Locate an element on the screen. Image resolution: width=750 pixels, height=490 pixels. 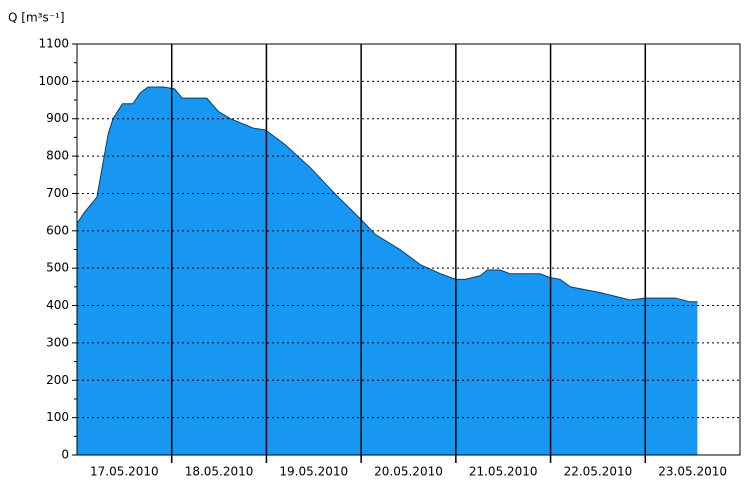
y-tick-label: 400 is located at coordinates (57, 305).